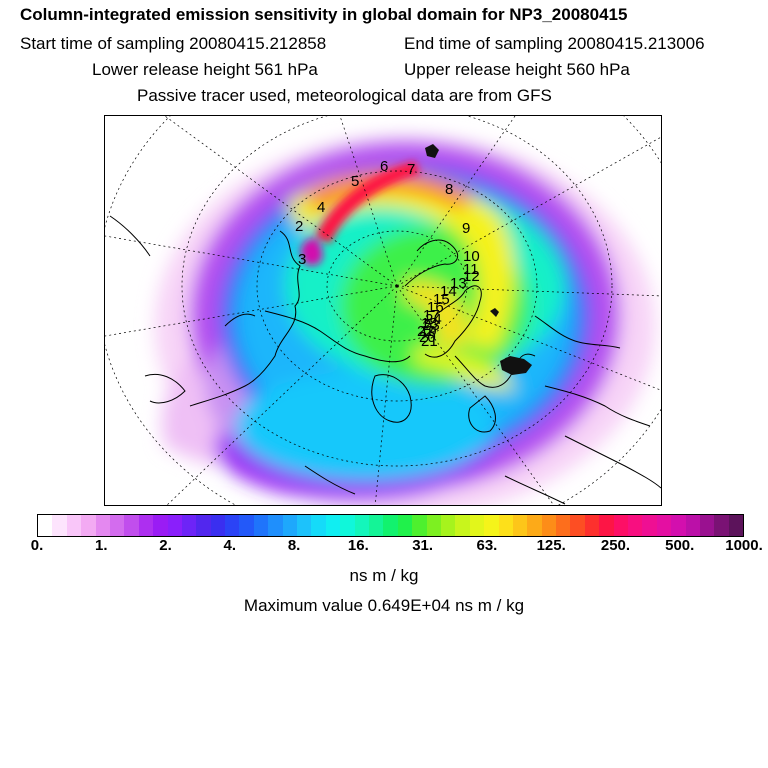  Describe the element at coordinates (358, 545) in the screenshot. I see `colorbar-tick-label: 16.` at that location.